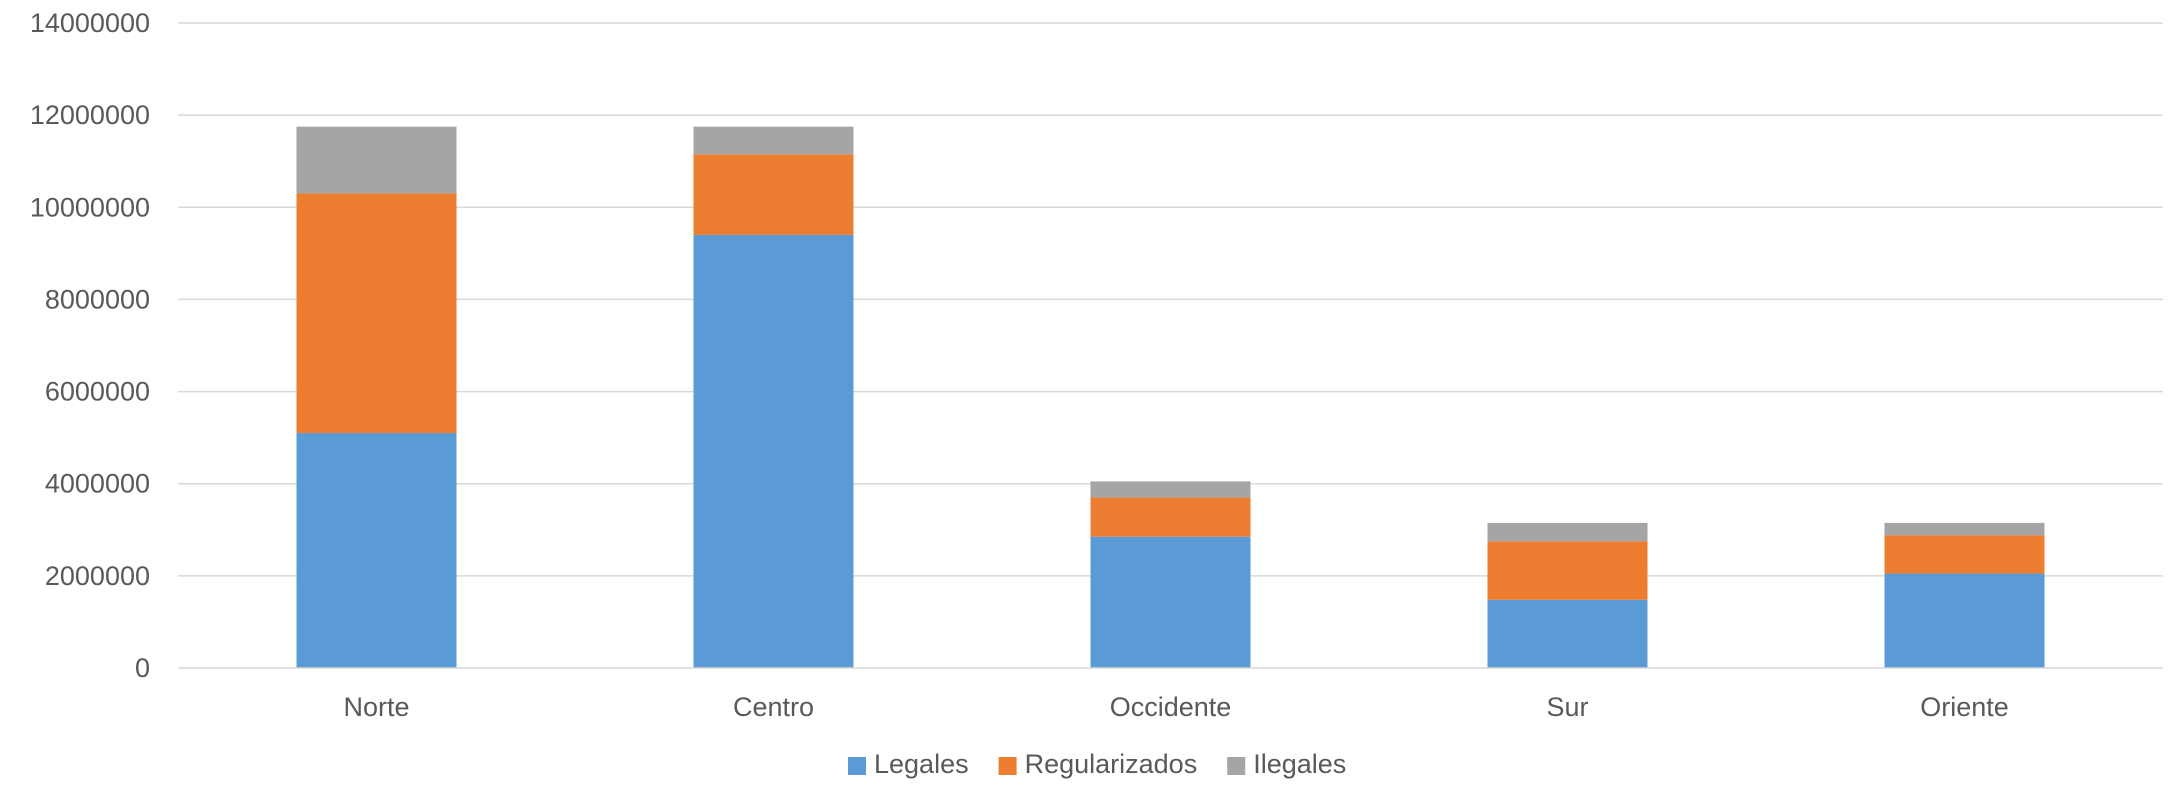 The image size is (2170, 797). What do you see at coordinates (90, 207) in the screenshot?
I see `y-tick-label: 10000000` at bounding box center [90, 207].